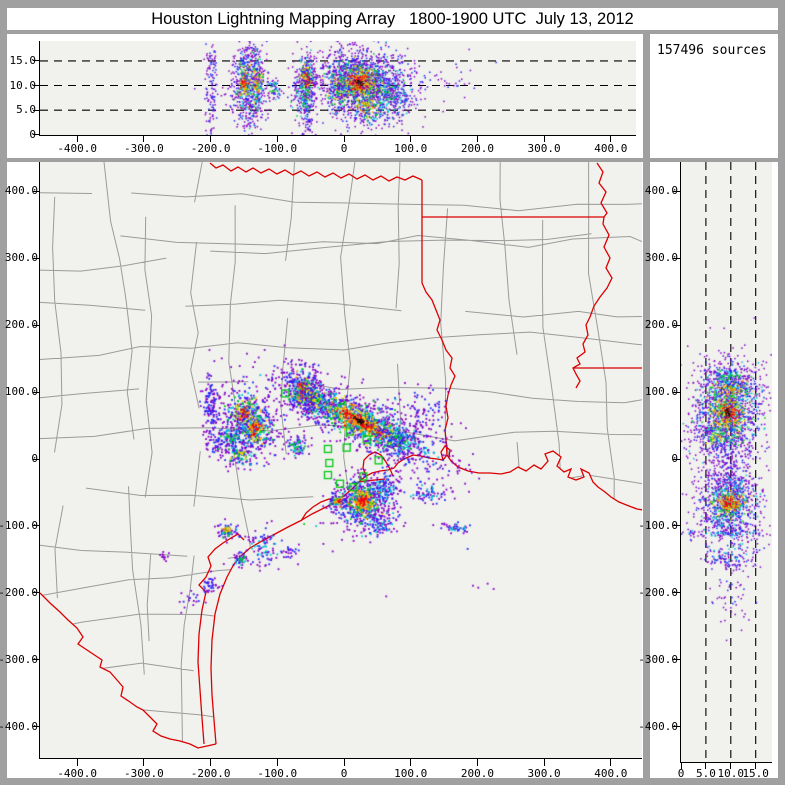  What do you see at coordinates (714, 96) in the screenshot?
I see `panel-source-count: 157496 sources` at bounding box center [714, 96].